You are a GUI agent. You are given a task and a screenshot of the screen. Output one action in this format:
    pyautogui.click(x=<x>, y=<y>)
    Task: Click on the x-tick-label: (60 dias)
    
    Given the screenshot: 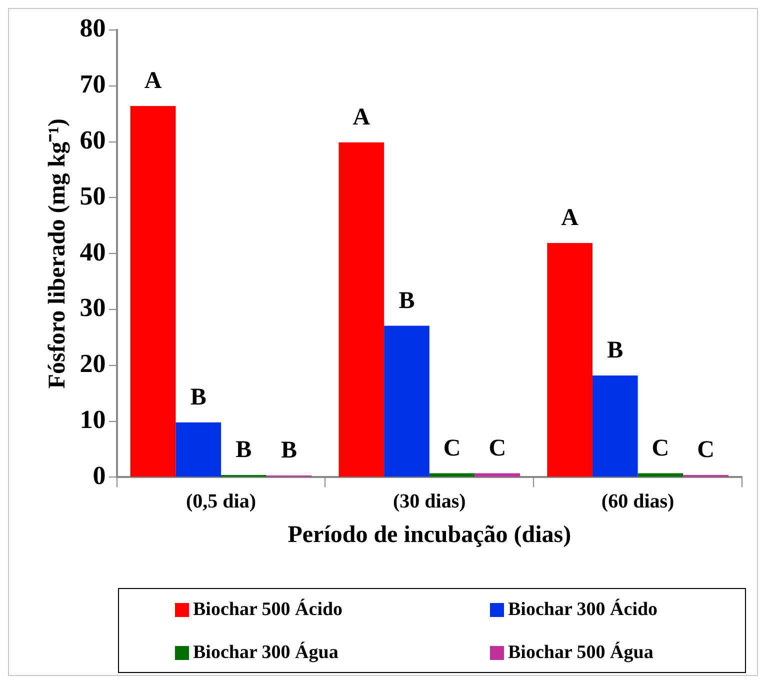 What is the action you would take?
    pyautogui.click(x=637, y=501)
    